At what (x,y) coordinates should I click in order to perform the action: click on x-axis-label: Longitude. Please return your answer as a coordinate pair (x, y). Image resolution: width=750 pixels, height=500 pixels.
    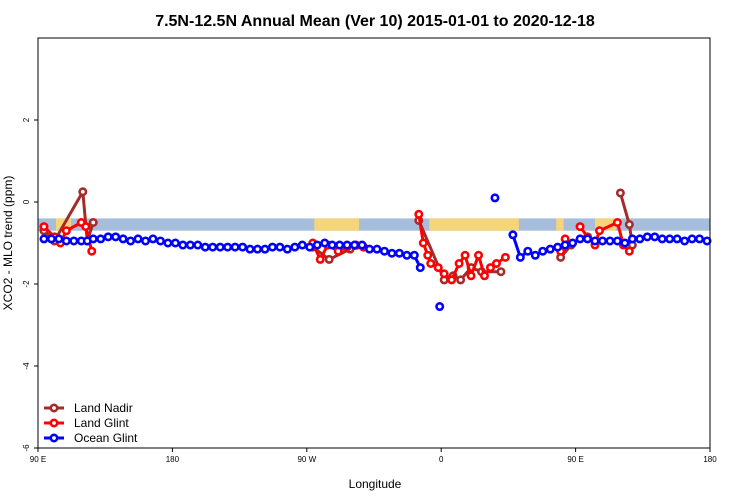
    Looking at the image, I should click on (375, 484).